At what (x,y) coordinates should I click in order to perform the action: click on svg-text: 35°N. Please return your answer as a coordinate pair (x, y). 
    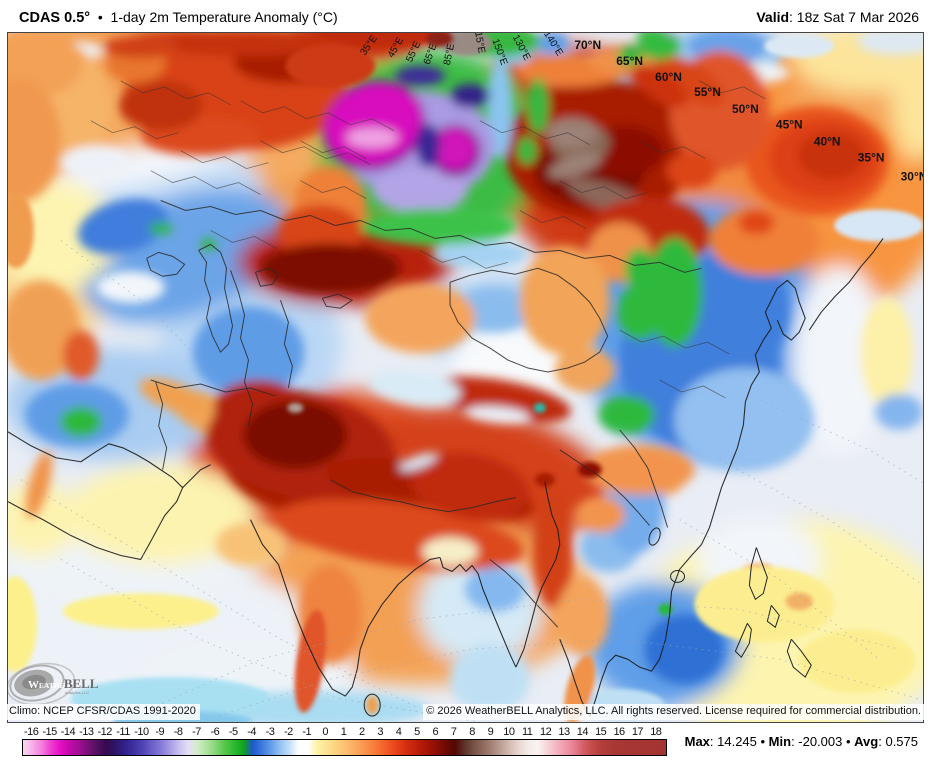
    Looking at the image, I should click on (871, 158).